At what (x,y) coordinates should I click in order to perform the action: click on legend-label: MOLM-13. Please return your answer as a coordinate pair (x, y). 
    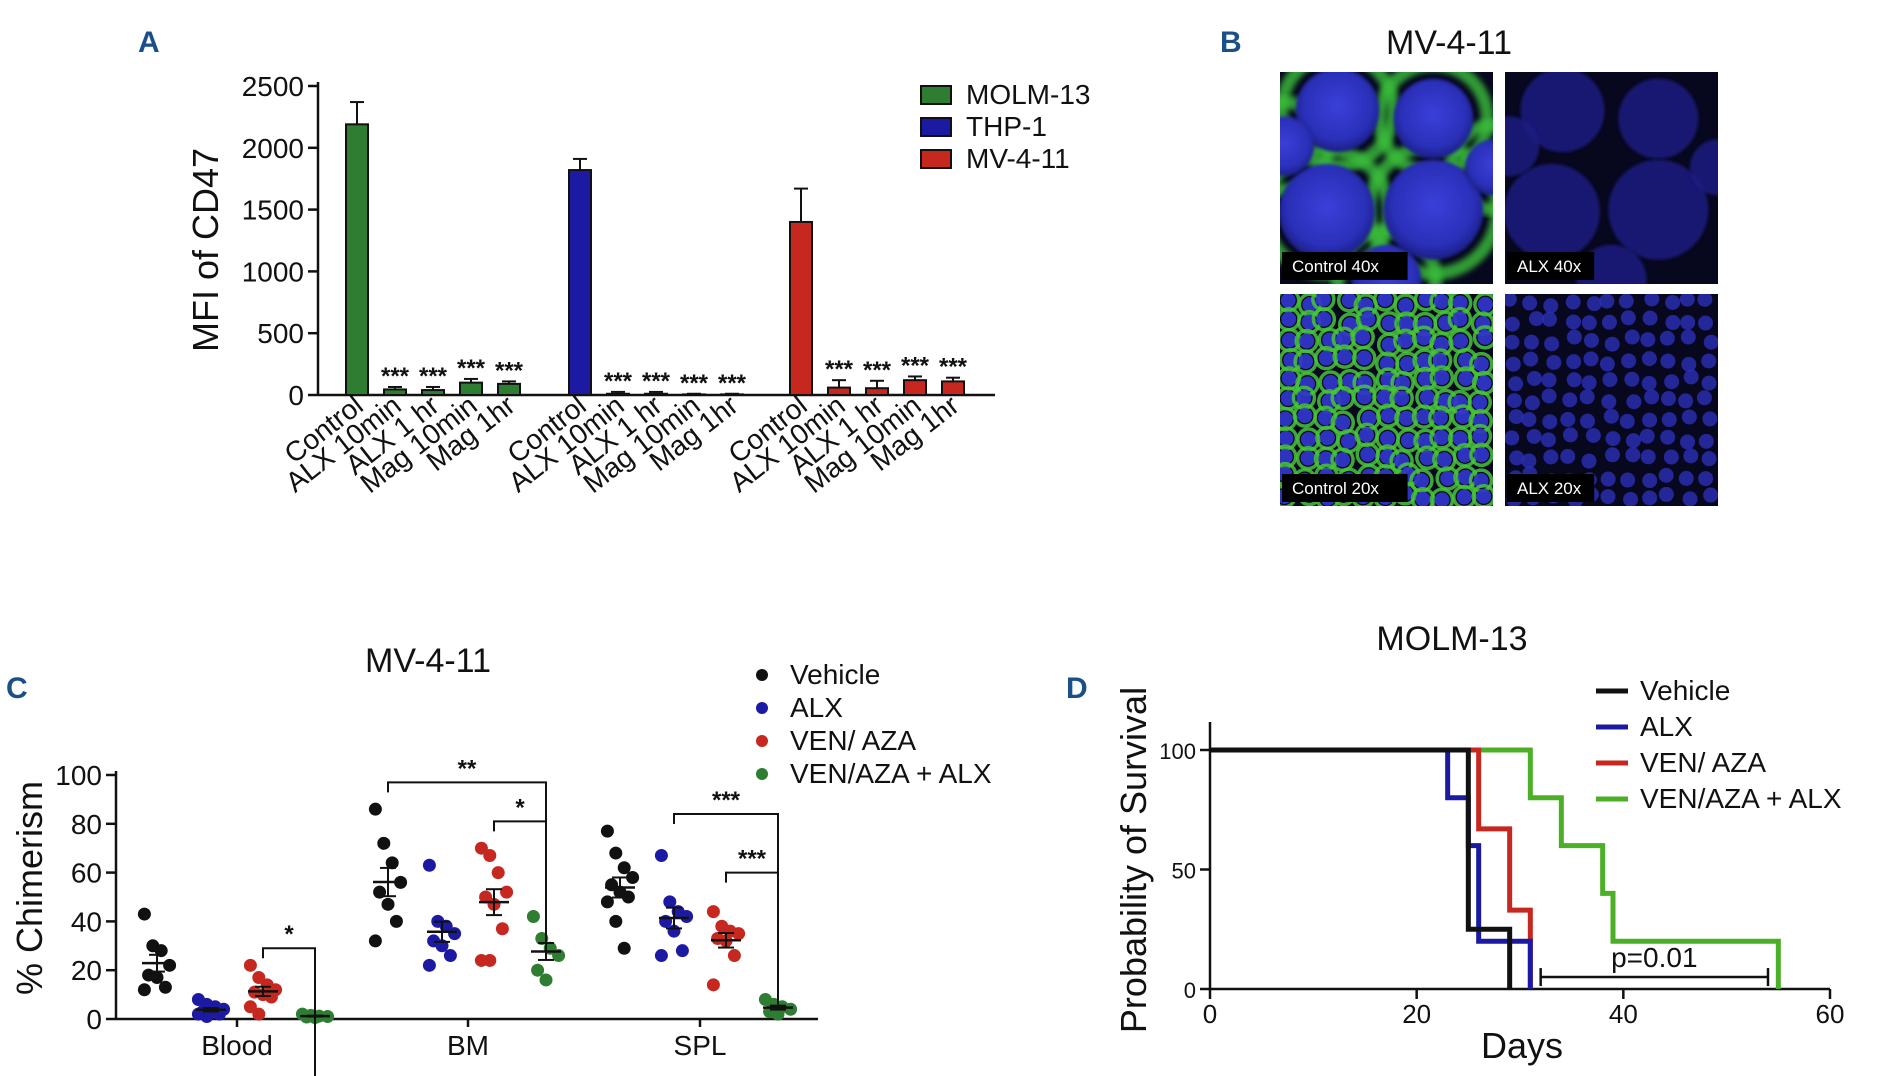
    Looking at the image, I should click on (1028, 94).